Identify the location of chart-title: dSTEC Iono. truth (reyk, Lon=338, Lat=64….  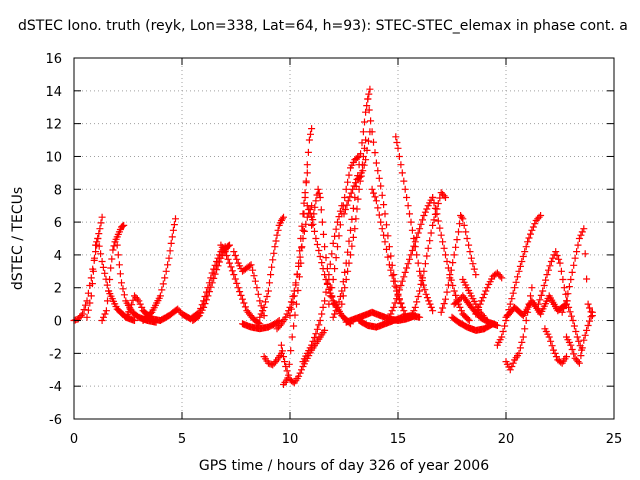
(323, 26).